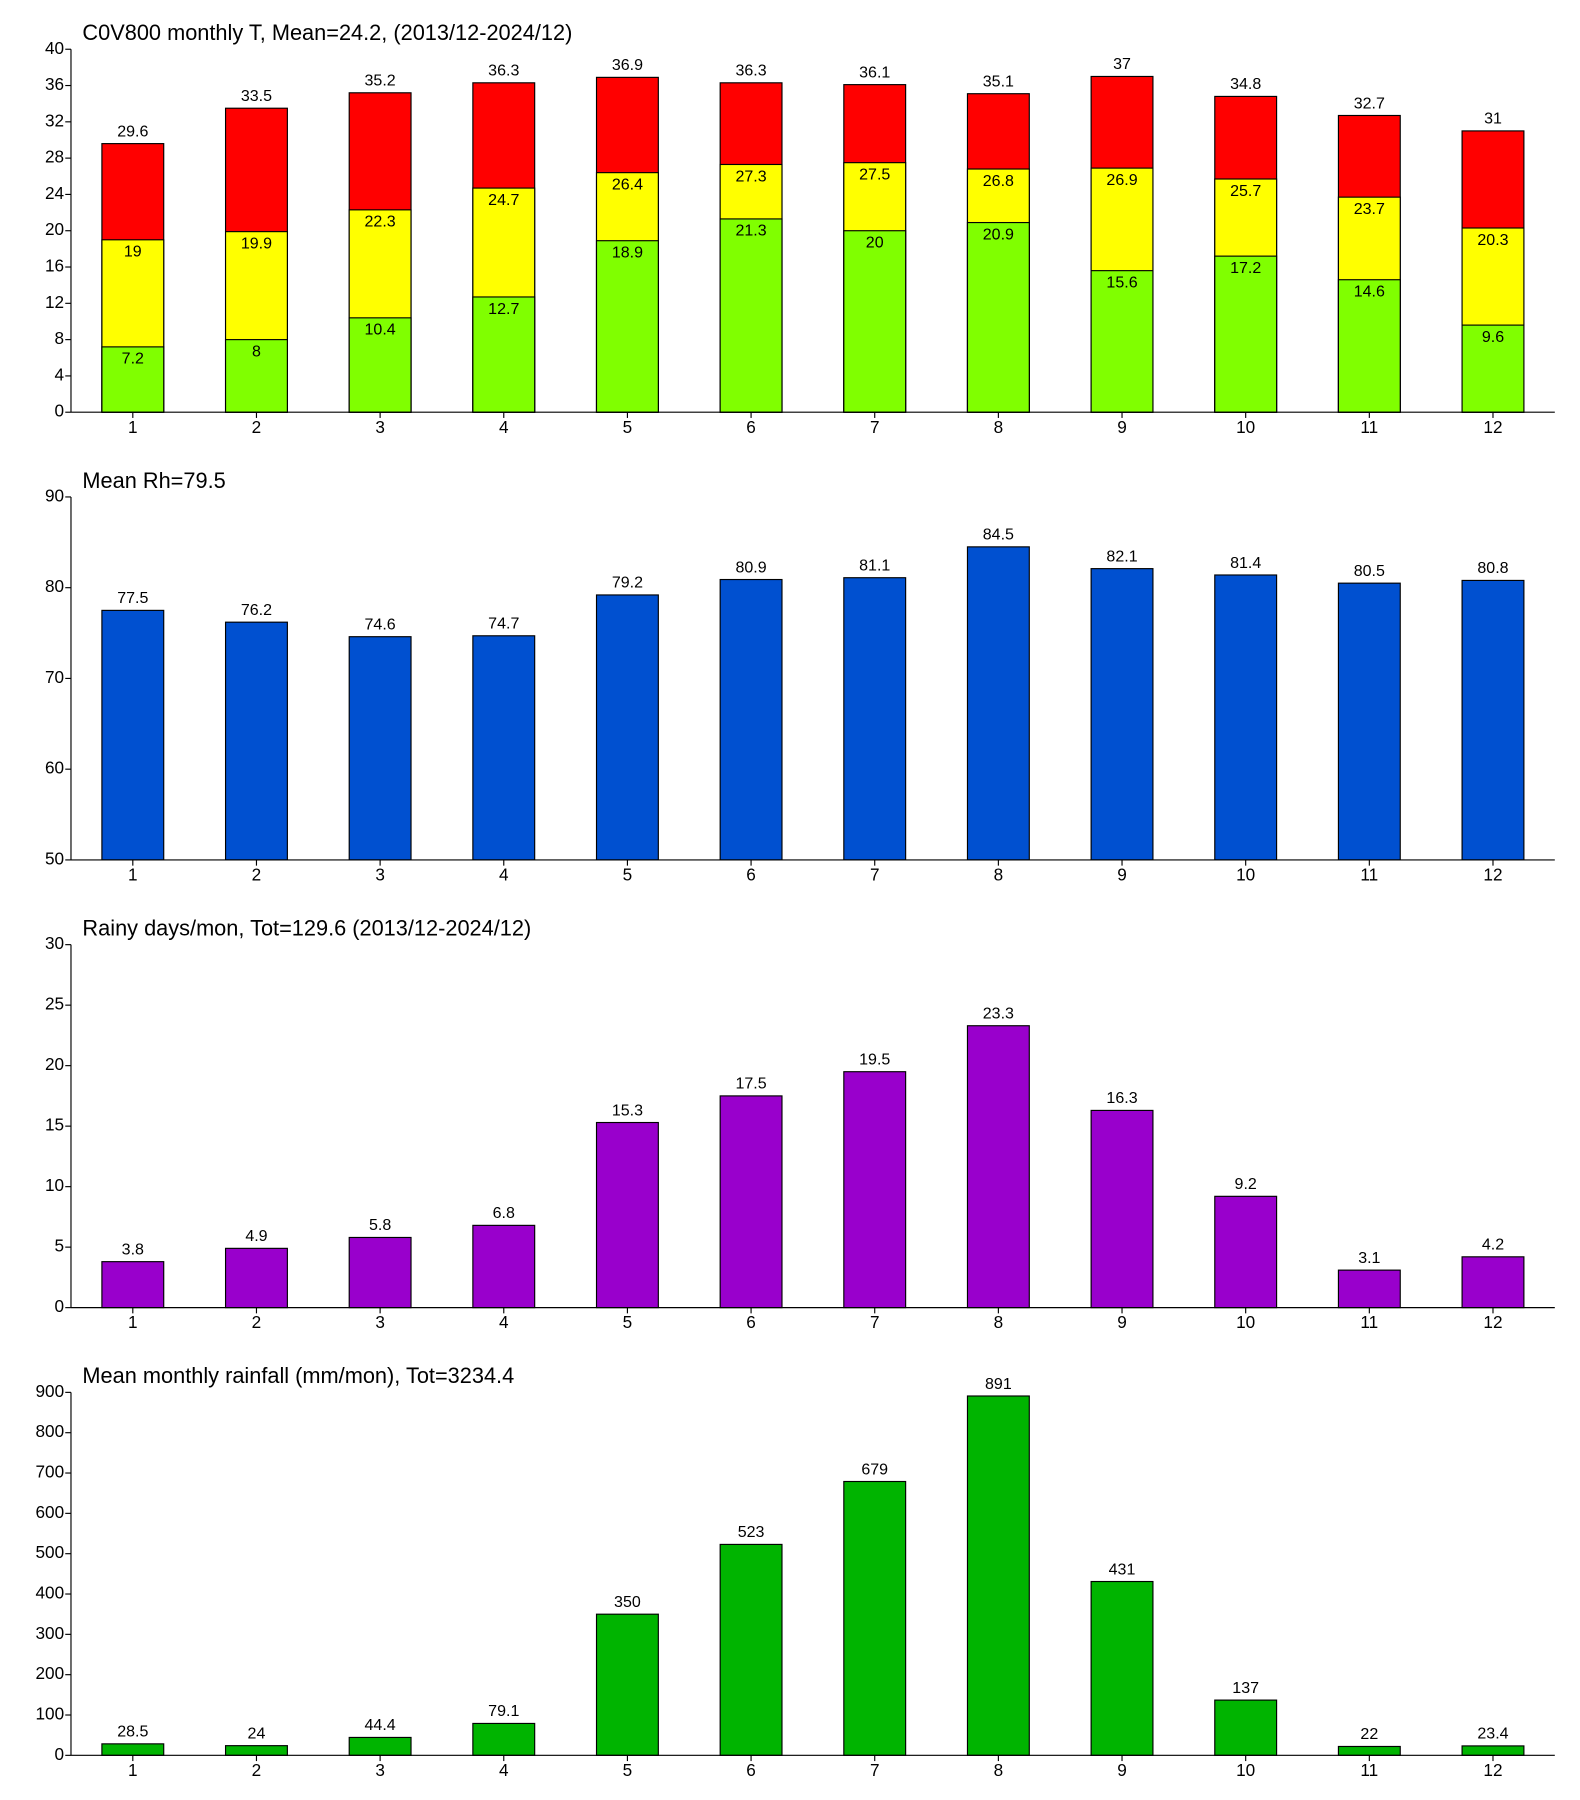  Describe the element at coordinates (132, 598) in the screenshot. I see `value-label: 77.5` at that location.